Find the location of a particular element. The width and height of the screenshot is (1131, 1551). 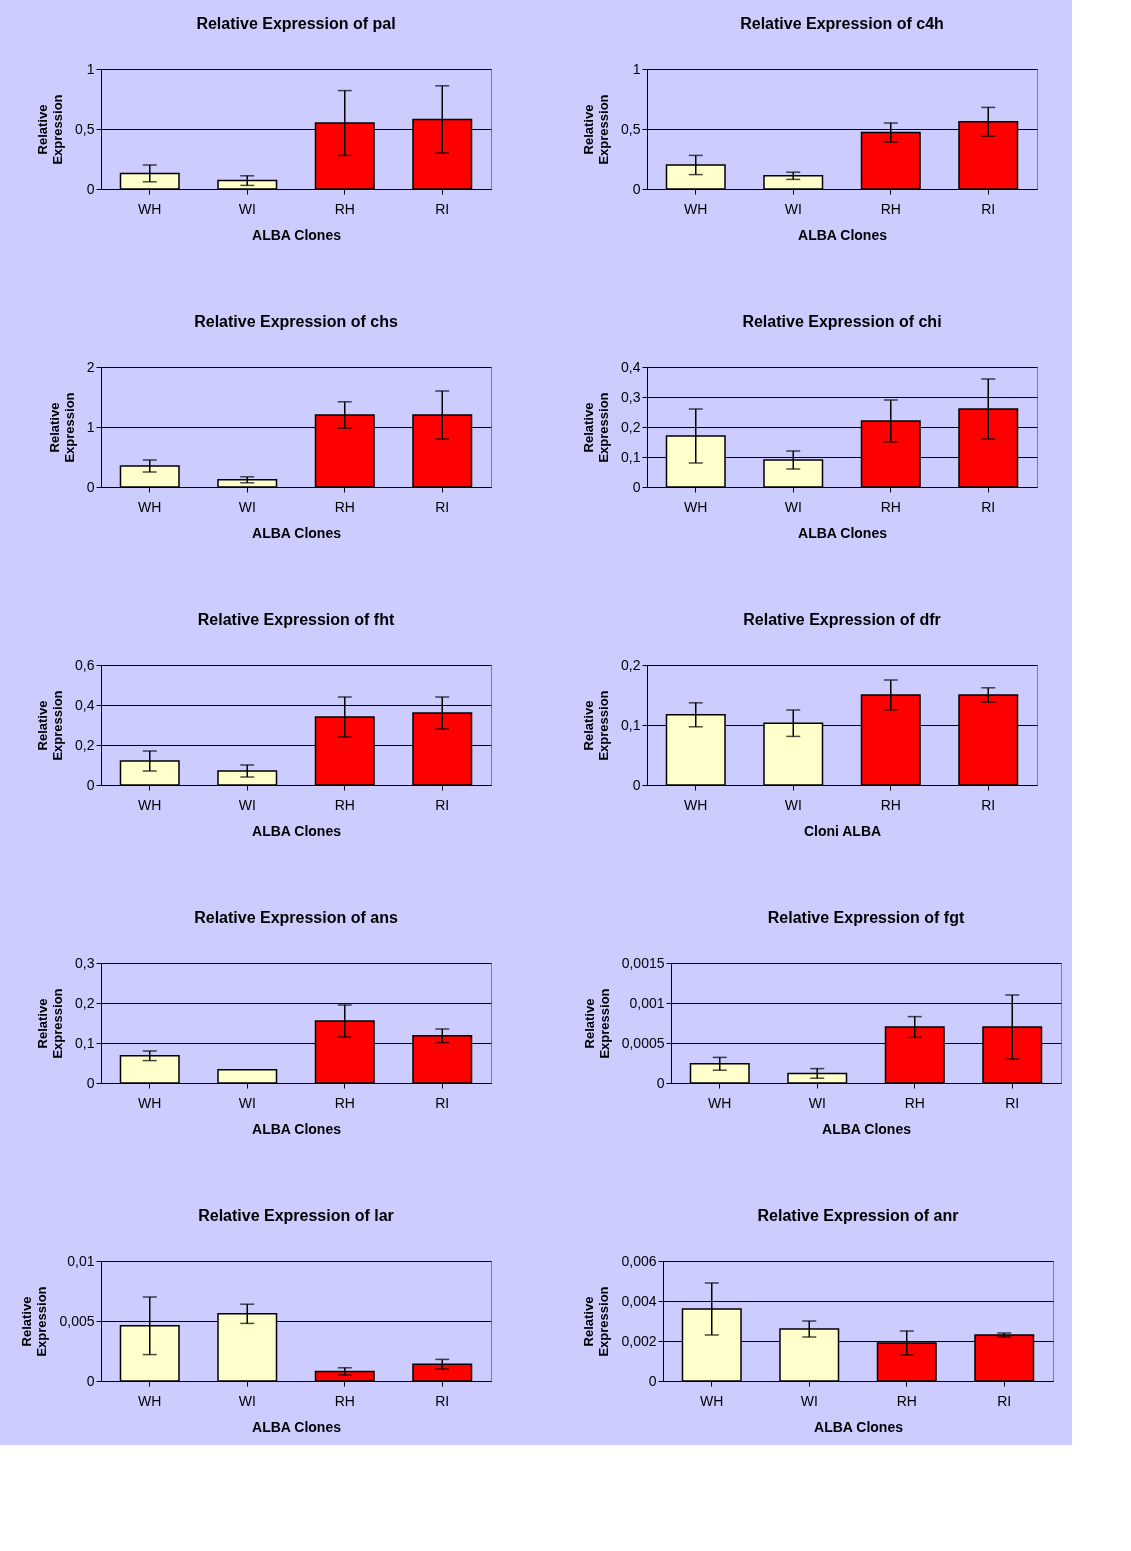

y-tick-label: 0,001 is located at coordinates (647, 1002).